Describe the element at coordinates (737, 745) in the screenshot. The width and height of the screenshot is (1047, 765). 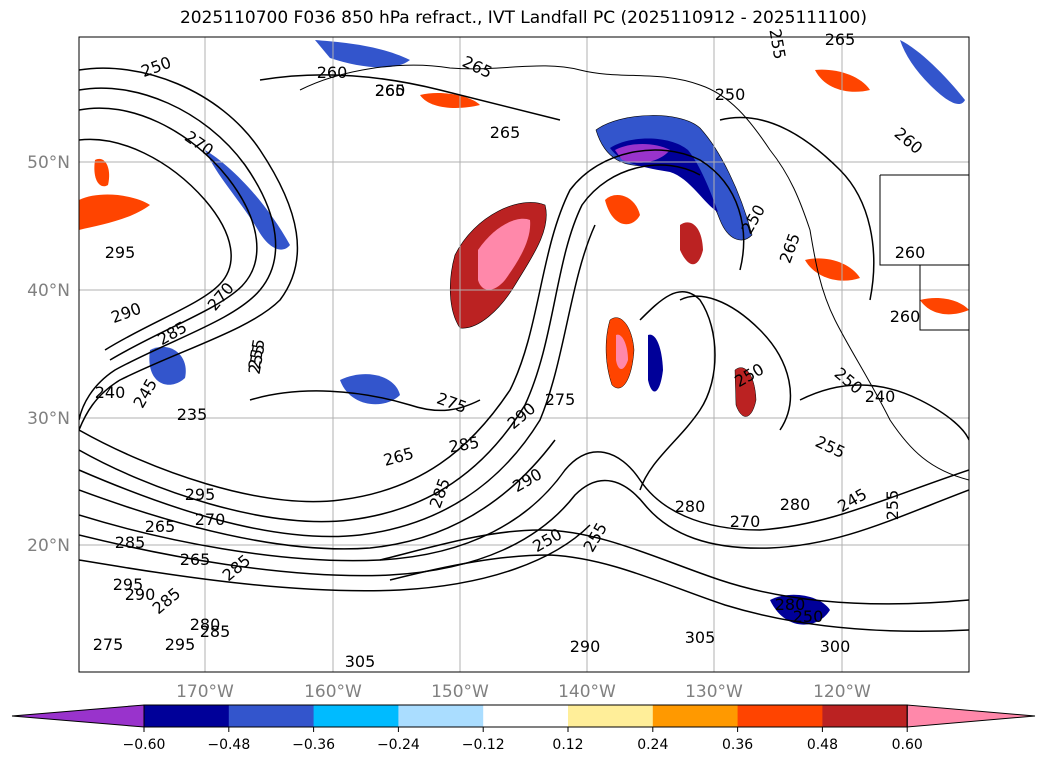
I see `colorbar-tick-label: 0.36` at that location.